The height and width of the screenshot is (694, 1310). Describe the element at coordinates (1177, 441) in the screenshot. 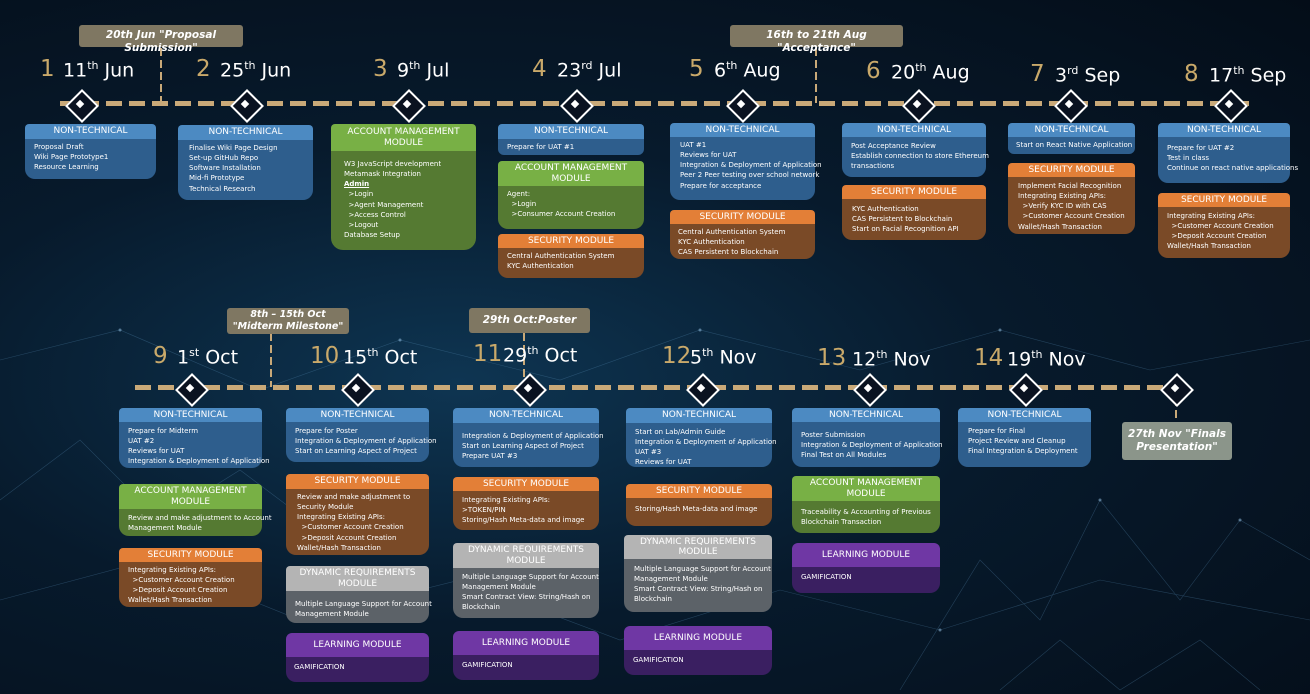

I see `annotation-finals: 27th Nov "Finals Presentation"` at that location.